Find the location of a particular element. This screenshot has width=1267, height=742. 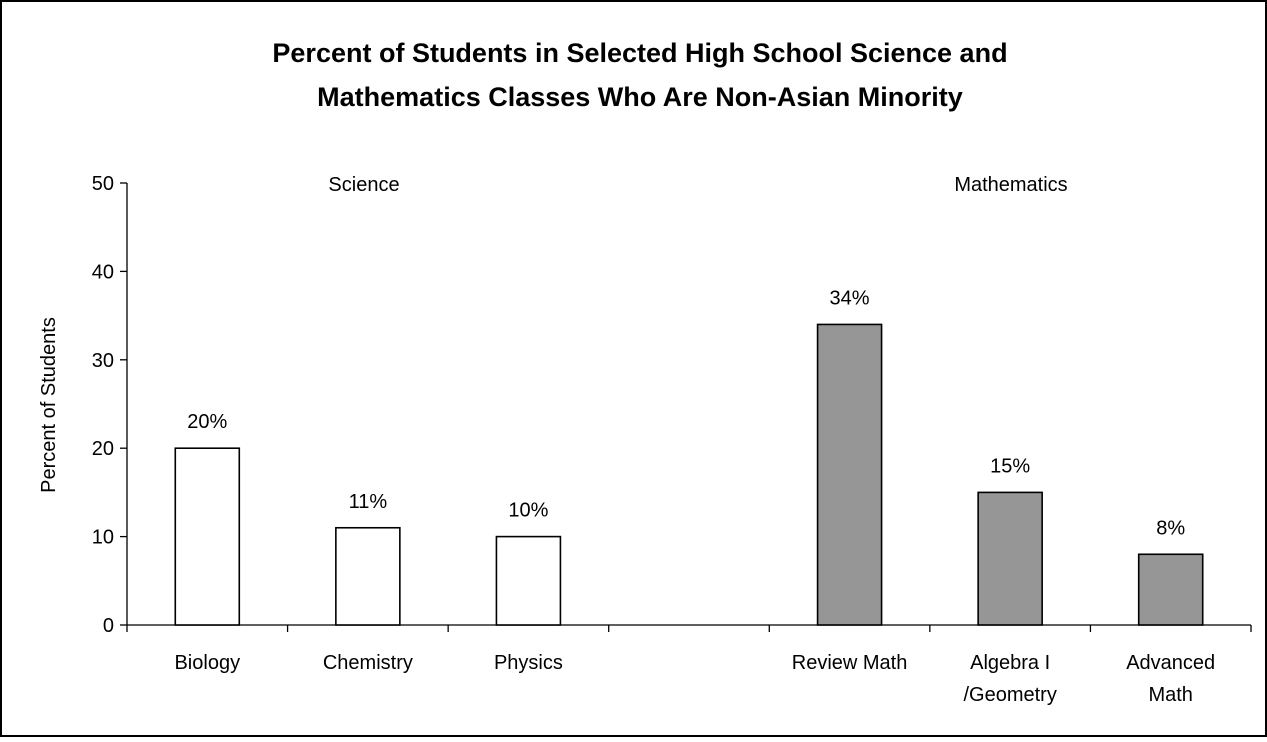

data-label: 10% is located at coordinates (528, 511).